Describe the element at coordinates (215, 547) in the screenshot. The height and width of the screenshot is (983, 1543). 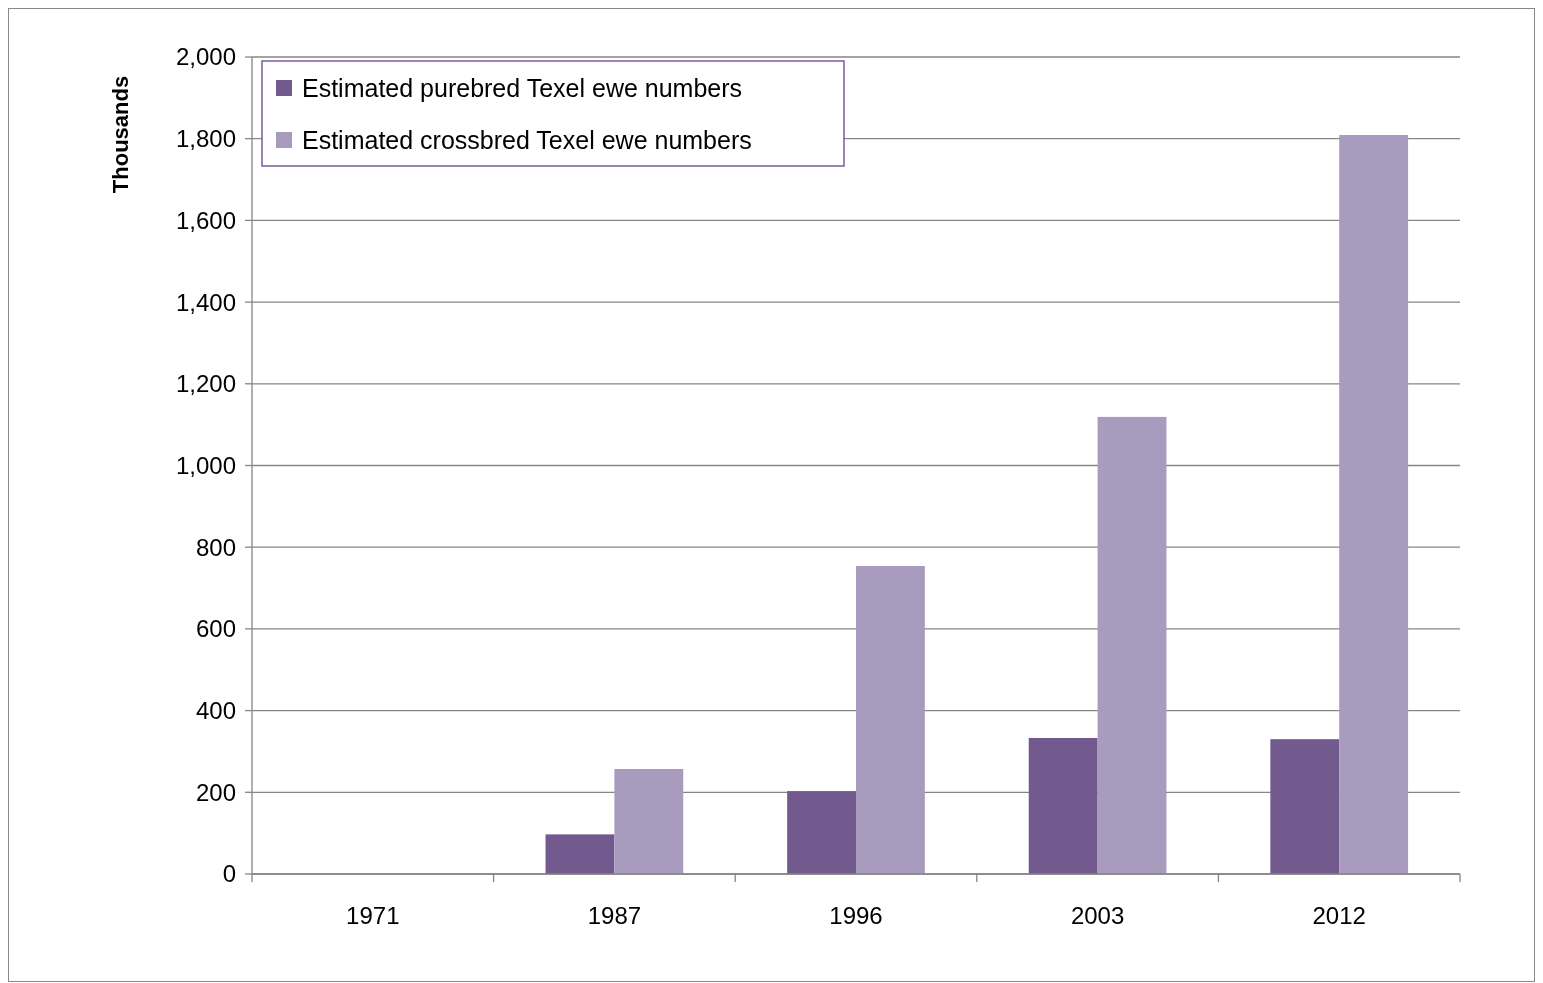
I see `y-tick-label: 800` at that location.